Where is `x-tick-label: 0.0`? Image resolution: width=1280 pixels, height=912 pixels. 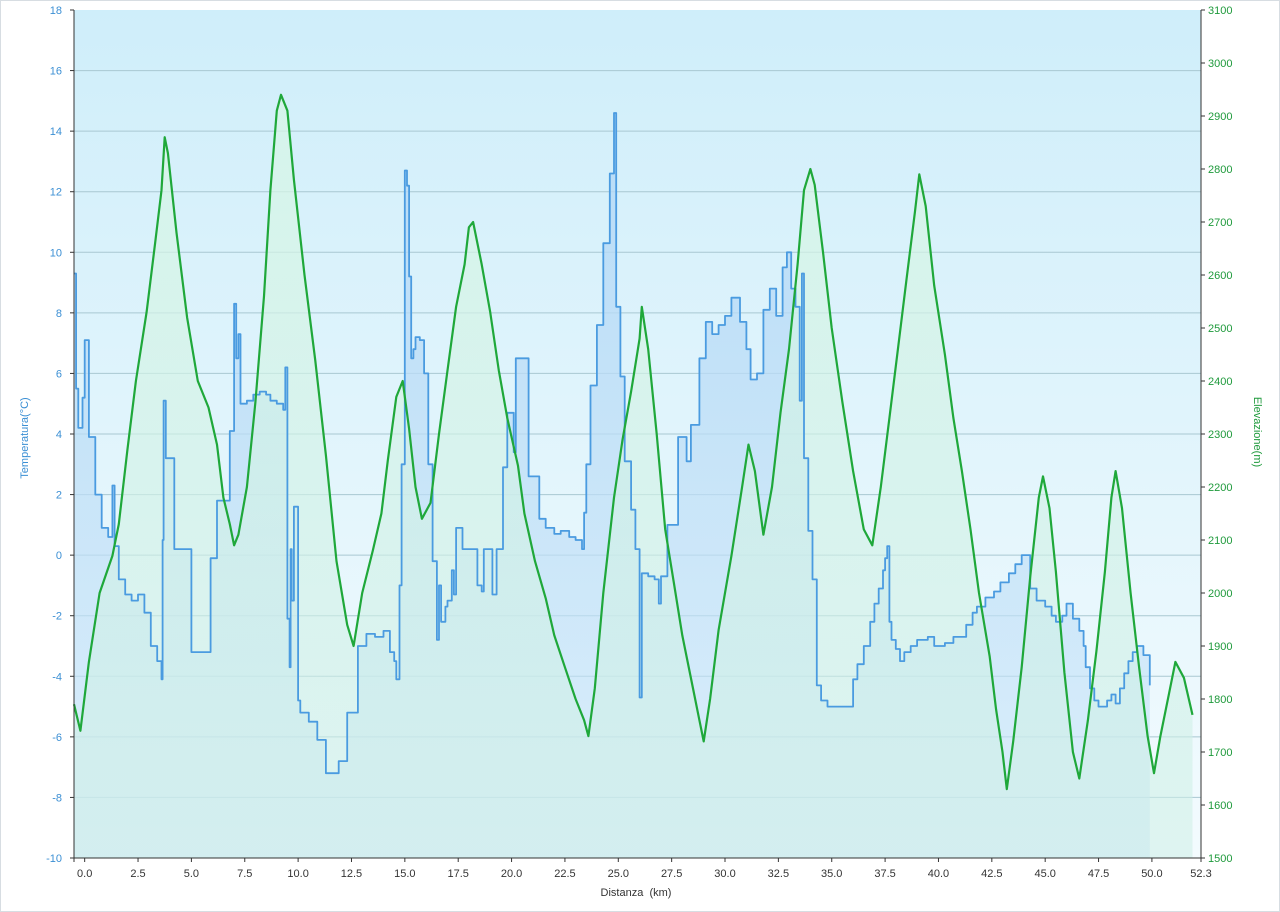 x-tick-label: 0.0 is located at coordinates (84, 874).